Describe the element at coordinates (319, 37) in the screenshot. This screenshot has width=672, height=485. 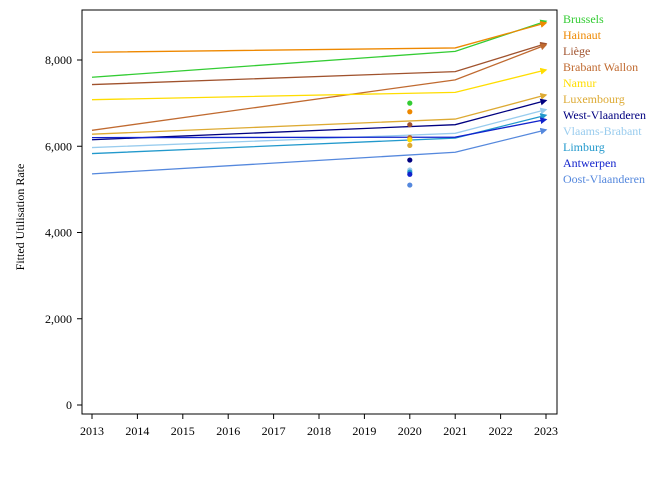
I see `series-line-hainaut` at that location.